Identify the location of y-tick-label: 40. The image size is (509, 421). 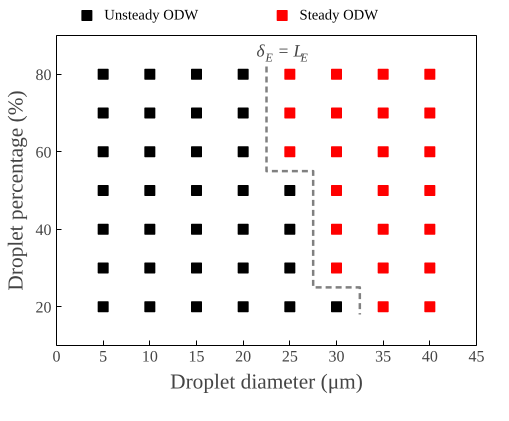
(44, 230).